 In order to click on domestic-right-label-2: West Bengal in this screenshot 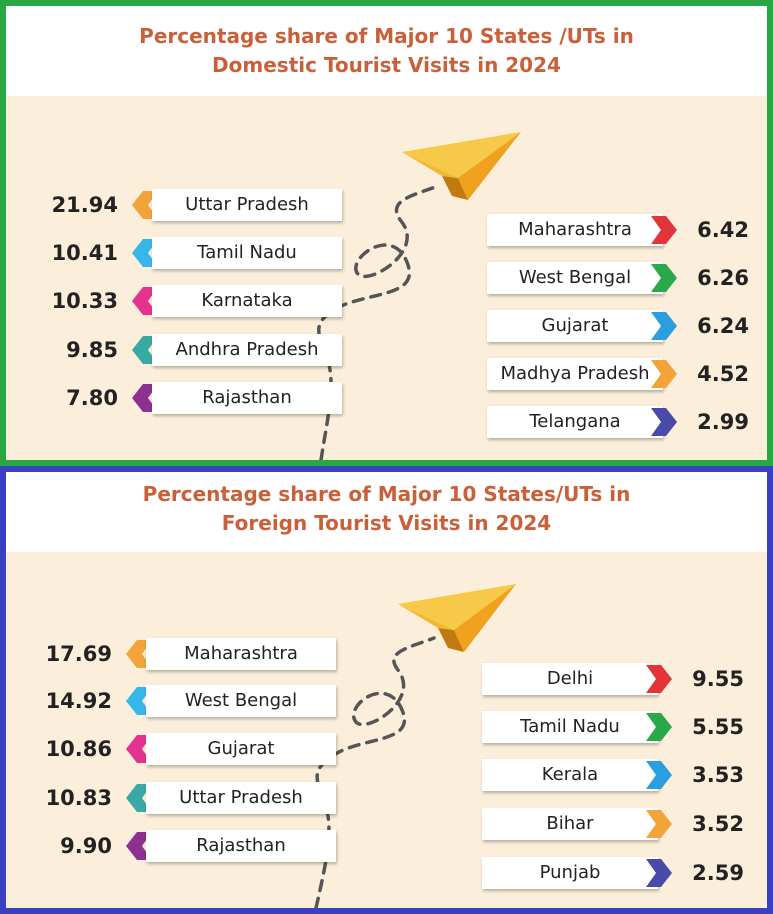, I will do `click(575, 278)`.